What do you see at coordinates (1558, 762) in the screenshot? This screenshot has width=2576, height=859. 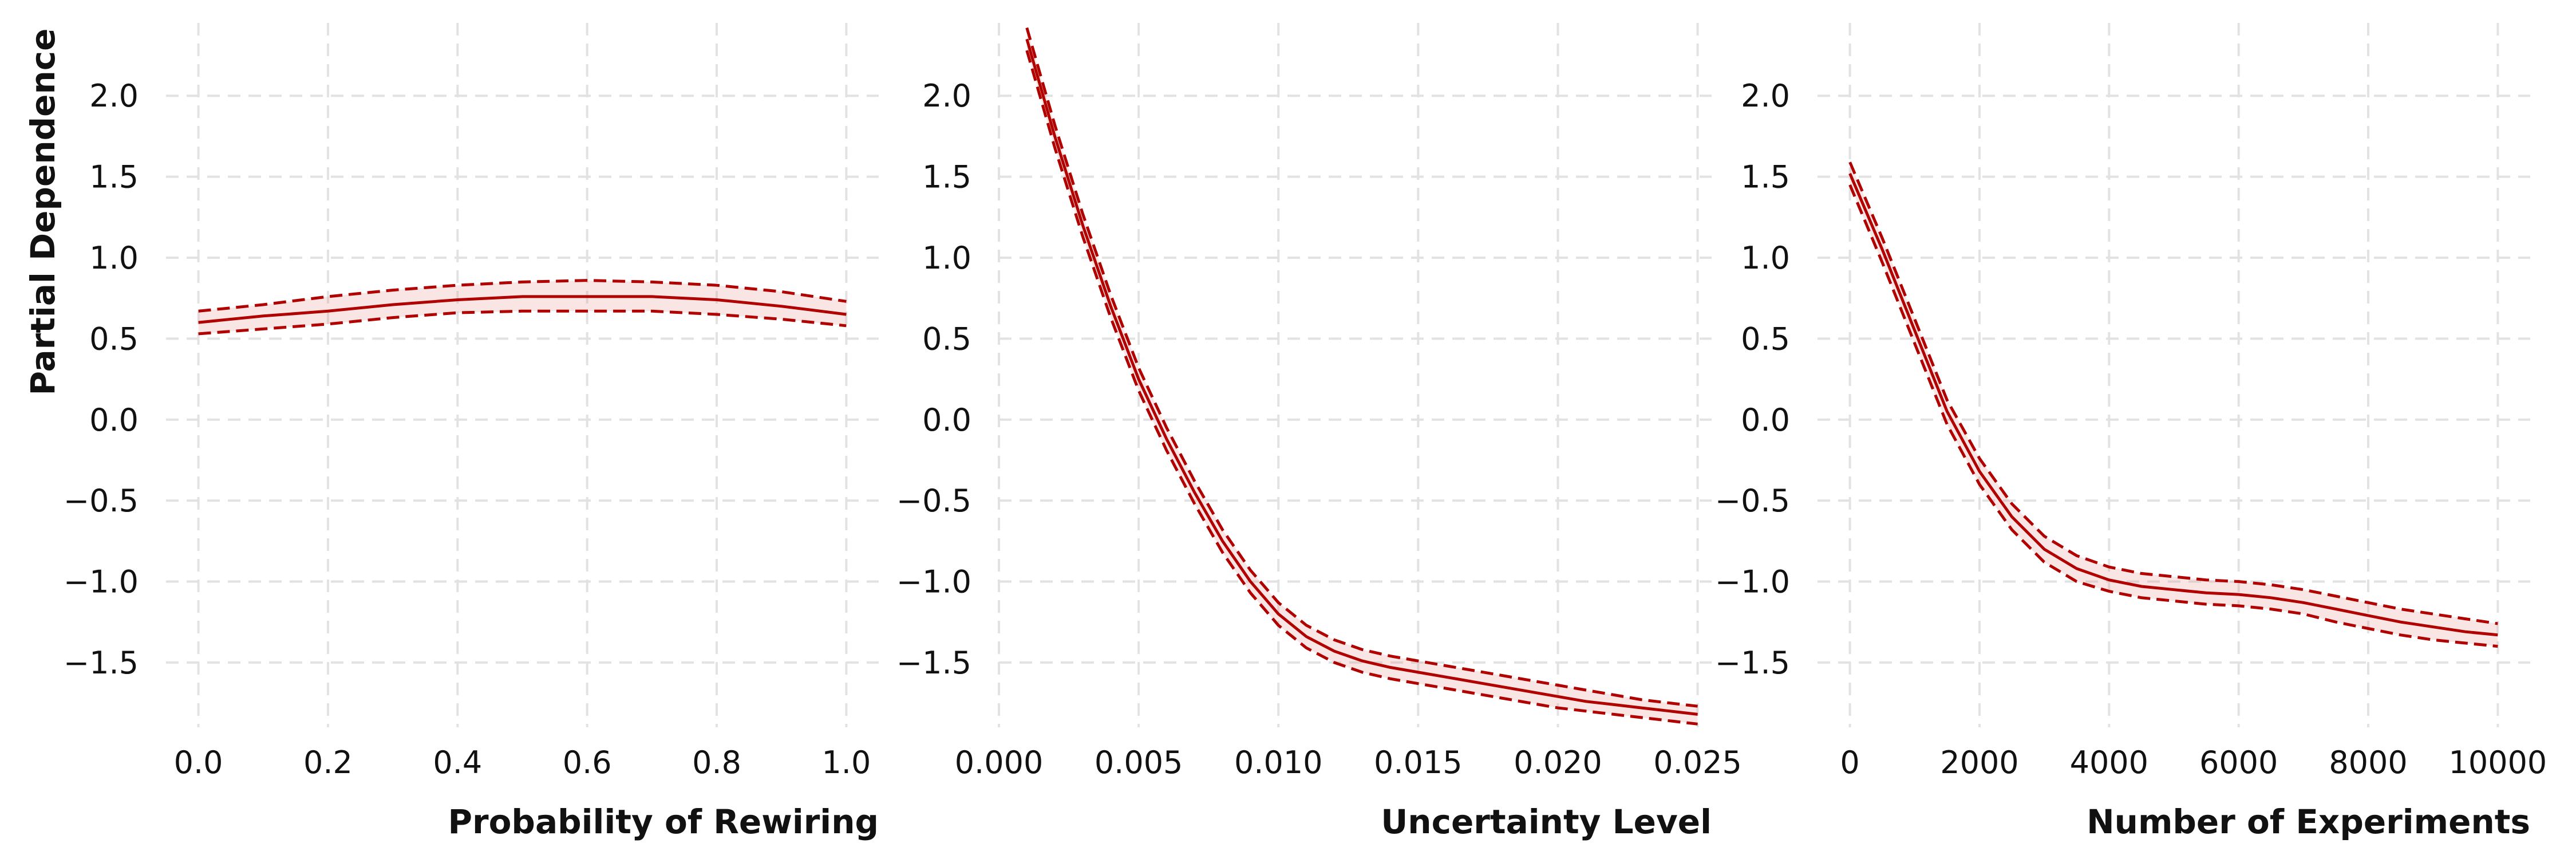 I see `x-tick-label: 0.020` at bounding box center [1558, 762].